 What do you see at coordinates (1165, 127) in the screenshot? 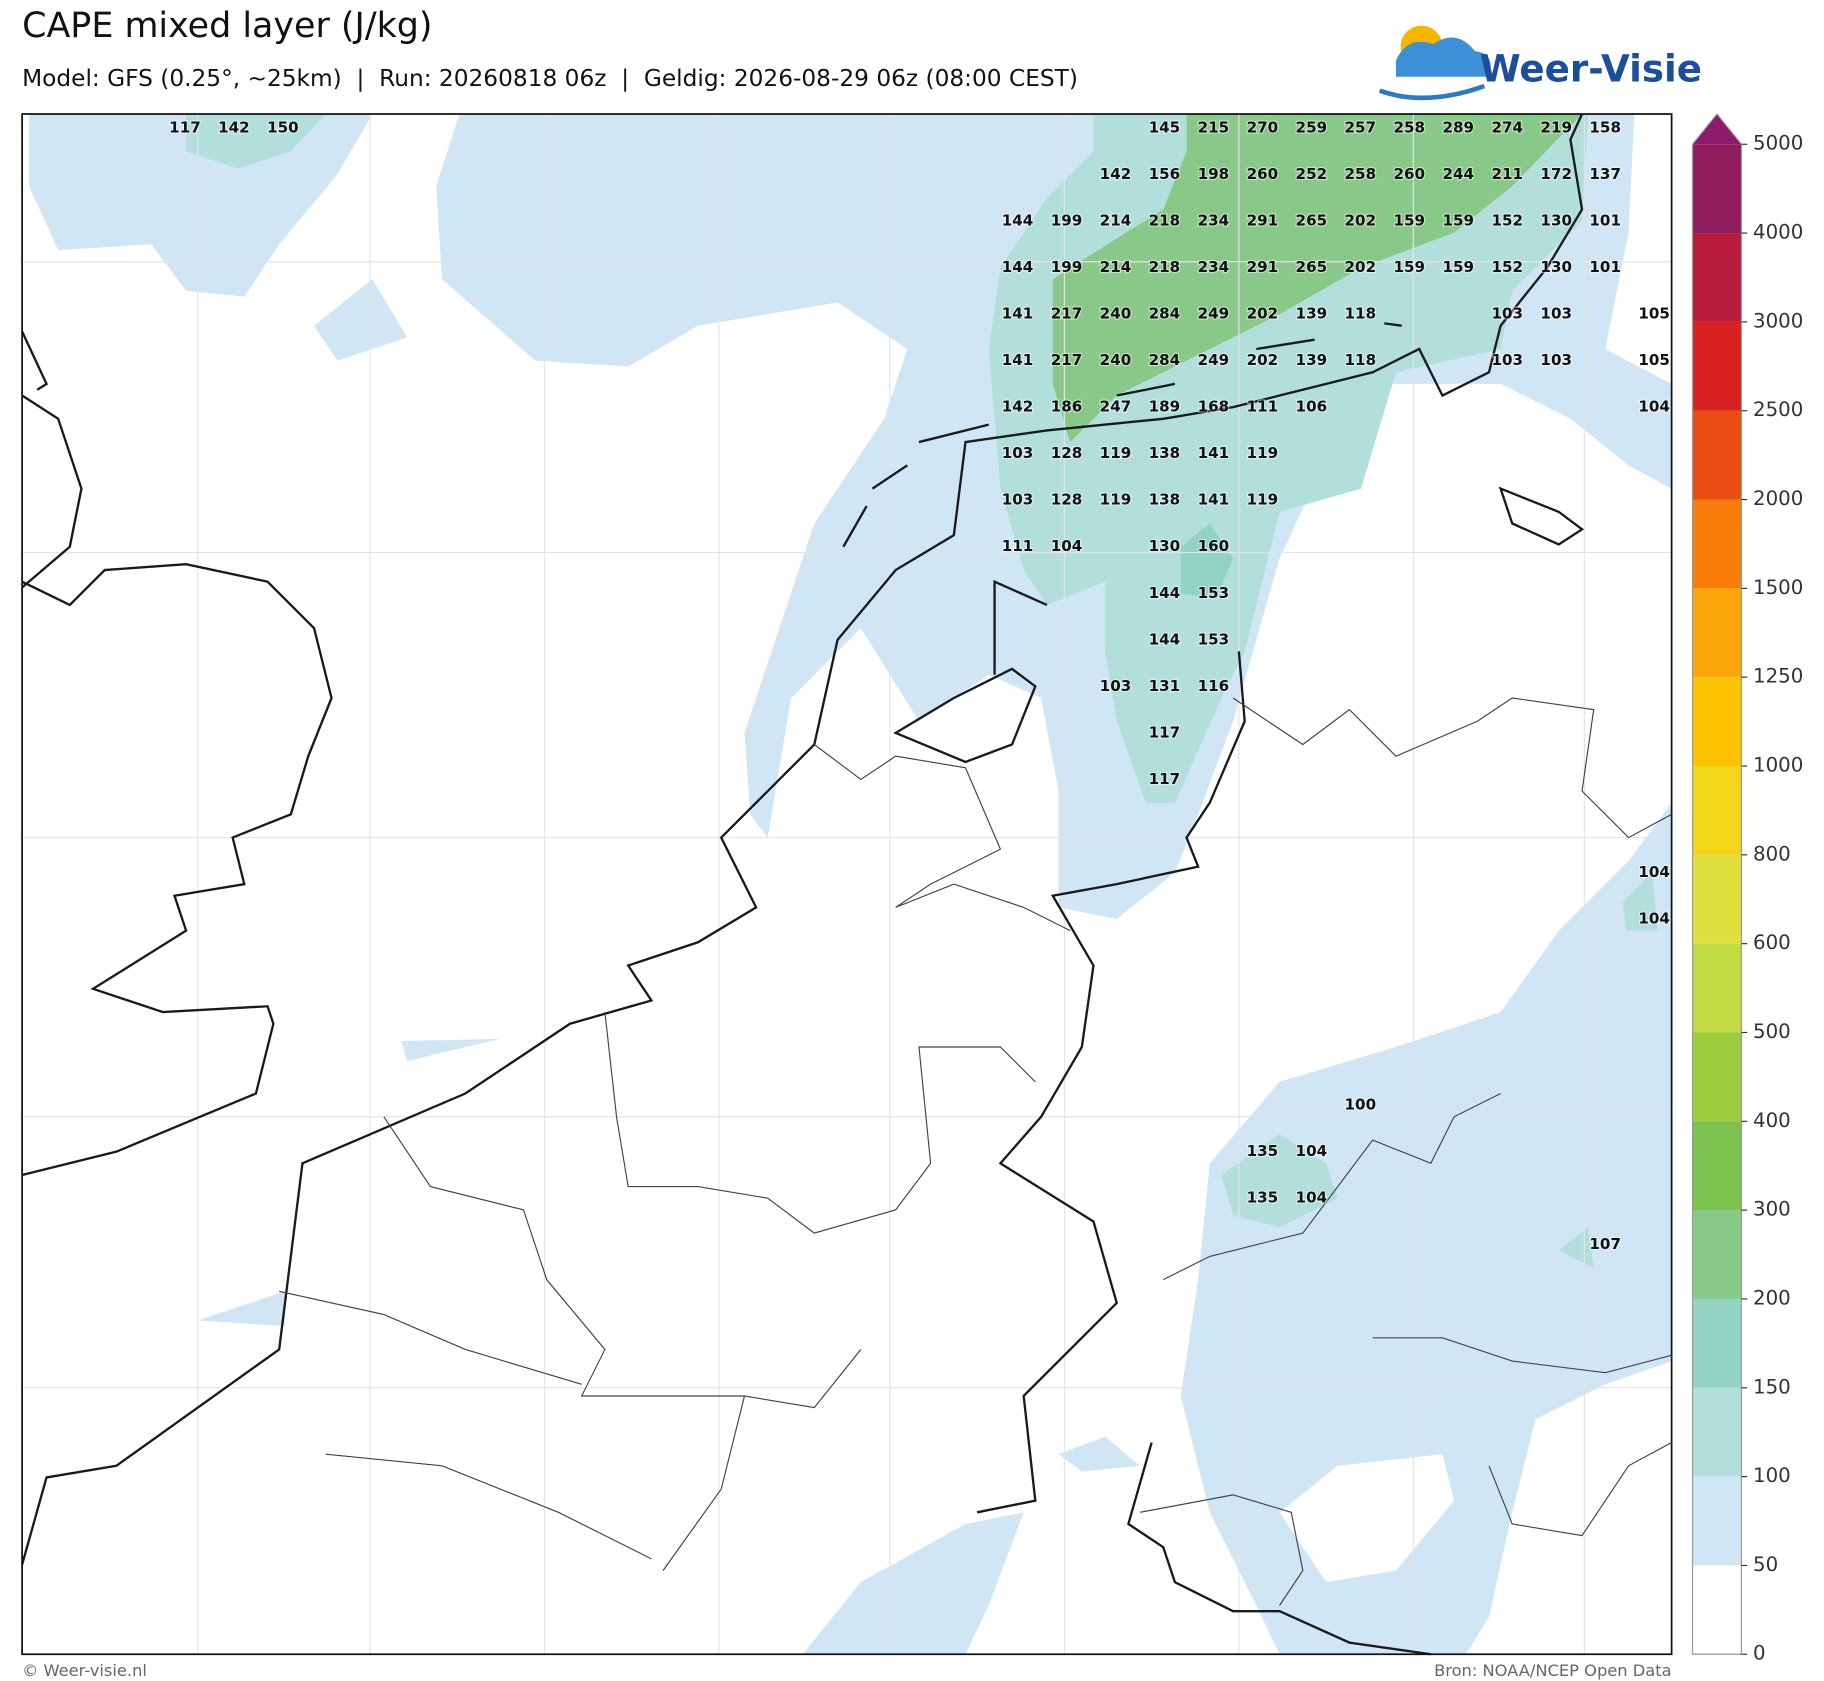
I see `cape-label: 145` at bounding box center [1165, 127].